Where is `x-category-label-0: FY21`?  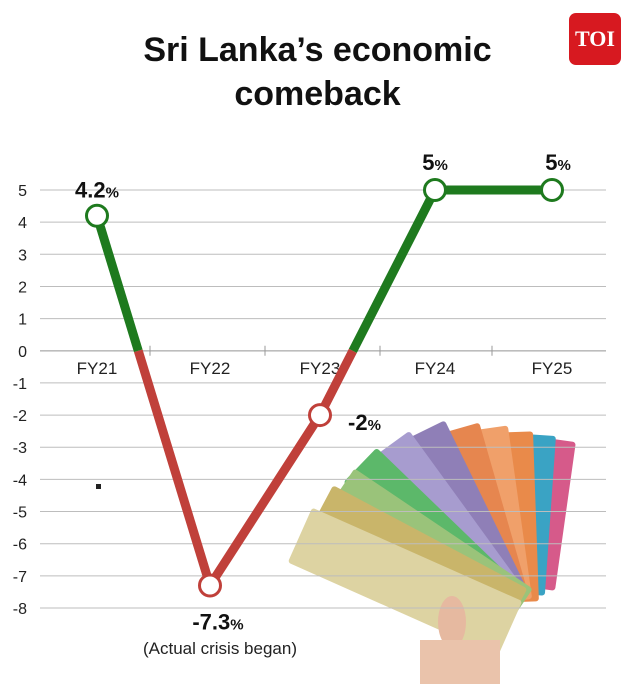 x-category-label-0: FY21 is located at coordinates (97, 368).